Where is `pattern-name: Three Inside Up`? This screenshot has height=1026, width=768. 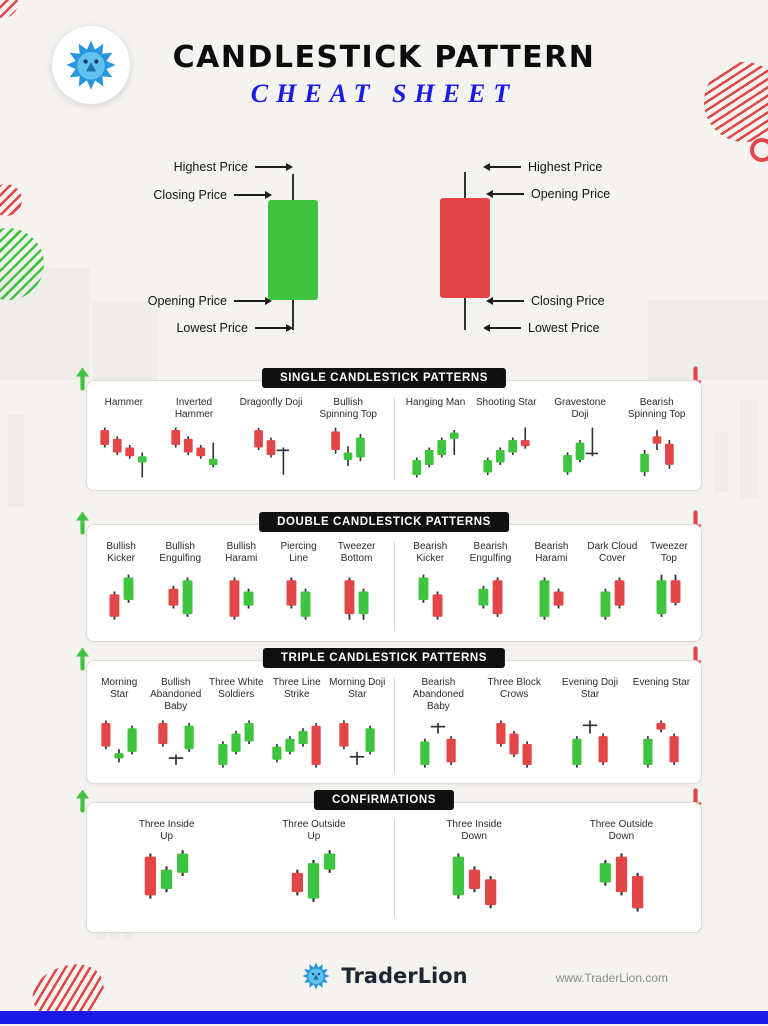 pattern-name: Three Inside Up is located at coordinates (166, 830).